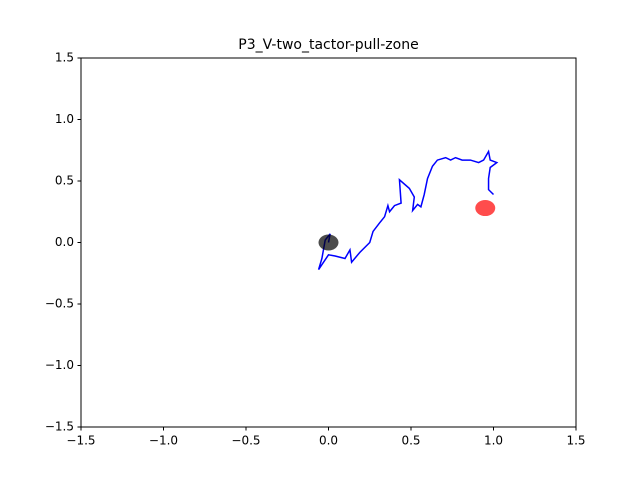  I want to click on y-tick-label: −0.5, so click(59, 304).